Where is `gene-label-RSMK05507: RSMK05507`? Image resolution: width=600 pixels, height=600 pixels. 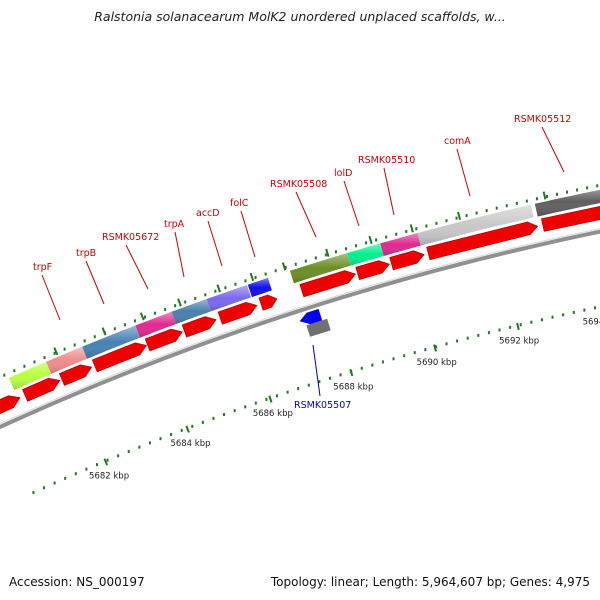
gene-label-RSMK05507: RSMK05507 is located at coordinates (322, 405).